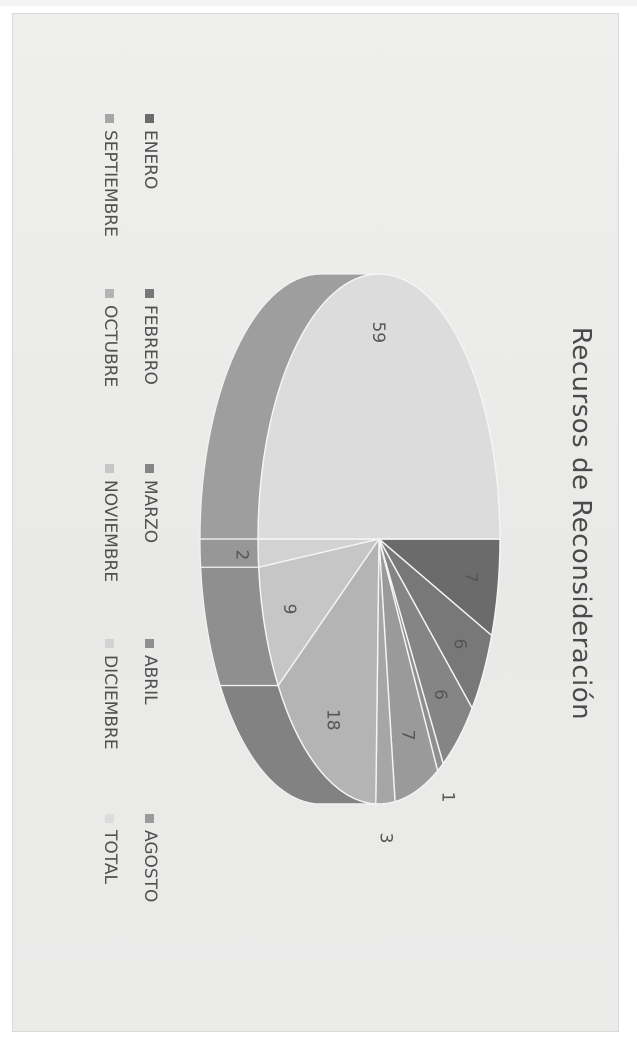 This screenshot has width=637, height=1046. I want to click on legend-item-octubre: OCTUBRE, so click(110, 376).